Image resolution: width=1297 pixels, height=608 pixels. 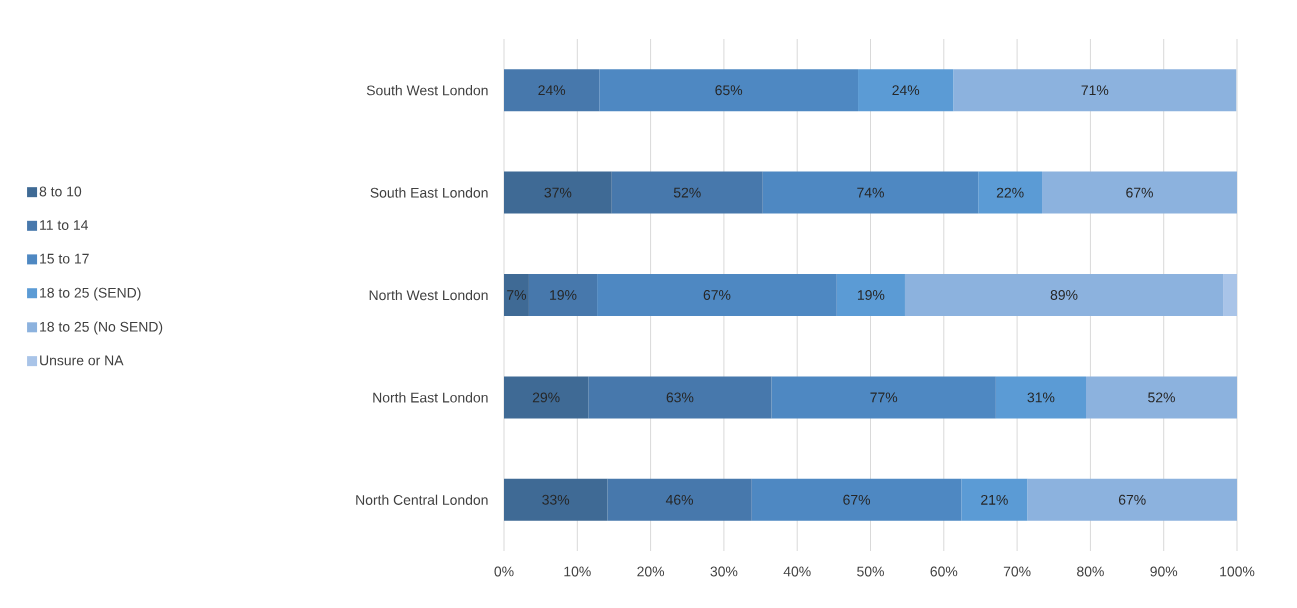 I want to click on y-tick-label: South West London, so click(x=427, y=90).